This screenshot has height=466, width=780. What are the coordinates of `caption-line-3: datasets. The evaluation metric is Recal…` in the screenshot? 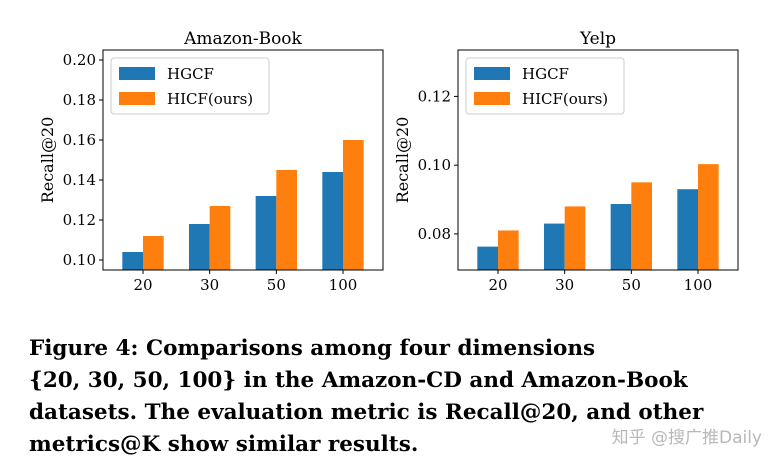 It's located at (366, 412).